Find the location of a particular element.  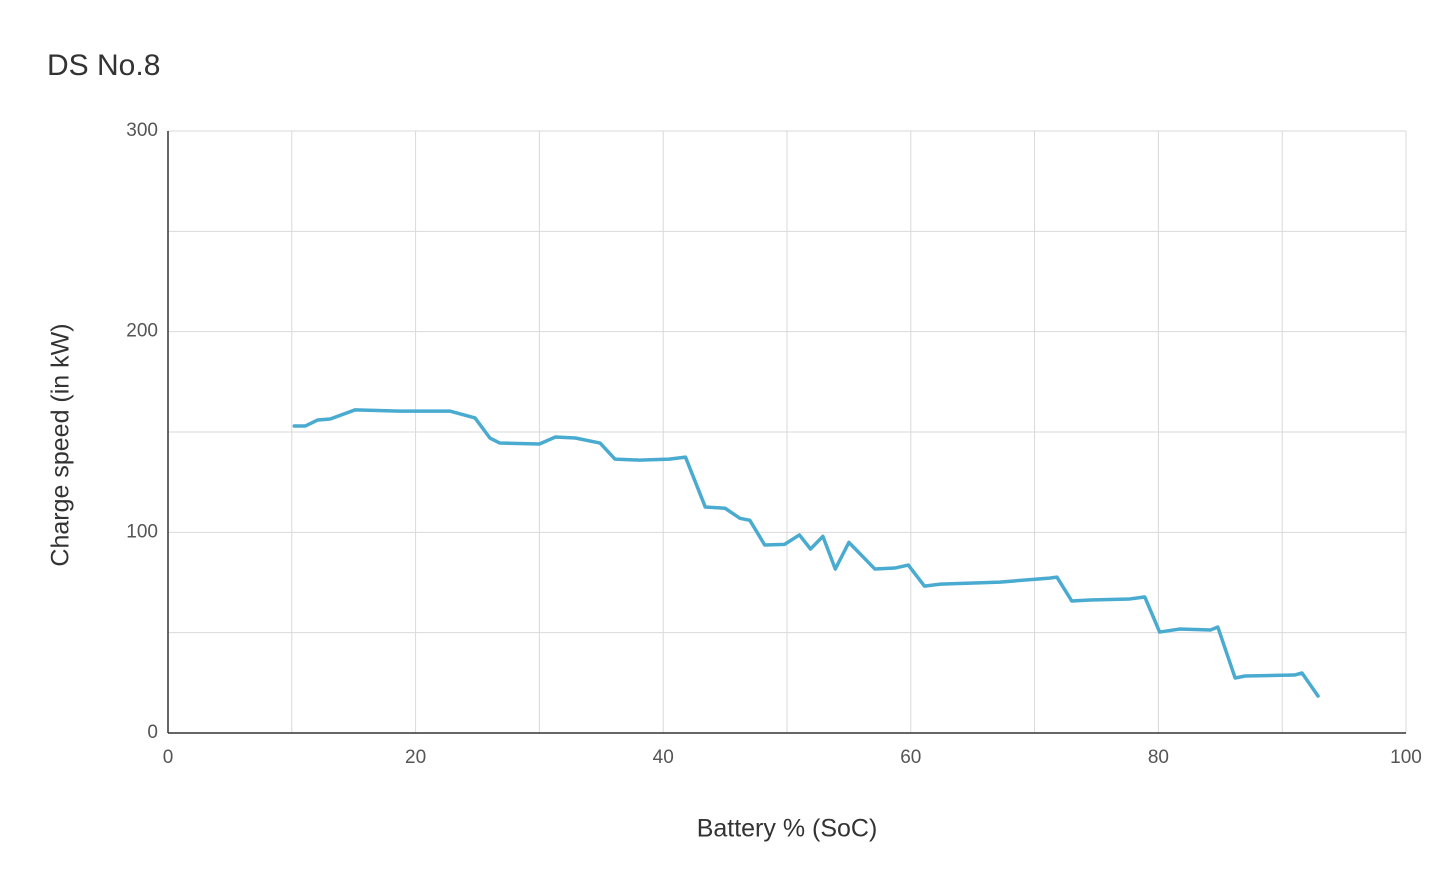

y-tick-label: 0 is located at coordinates (152, 732).